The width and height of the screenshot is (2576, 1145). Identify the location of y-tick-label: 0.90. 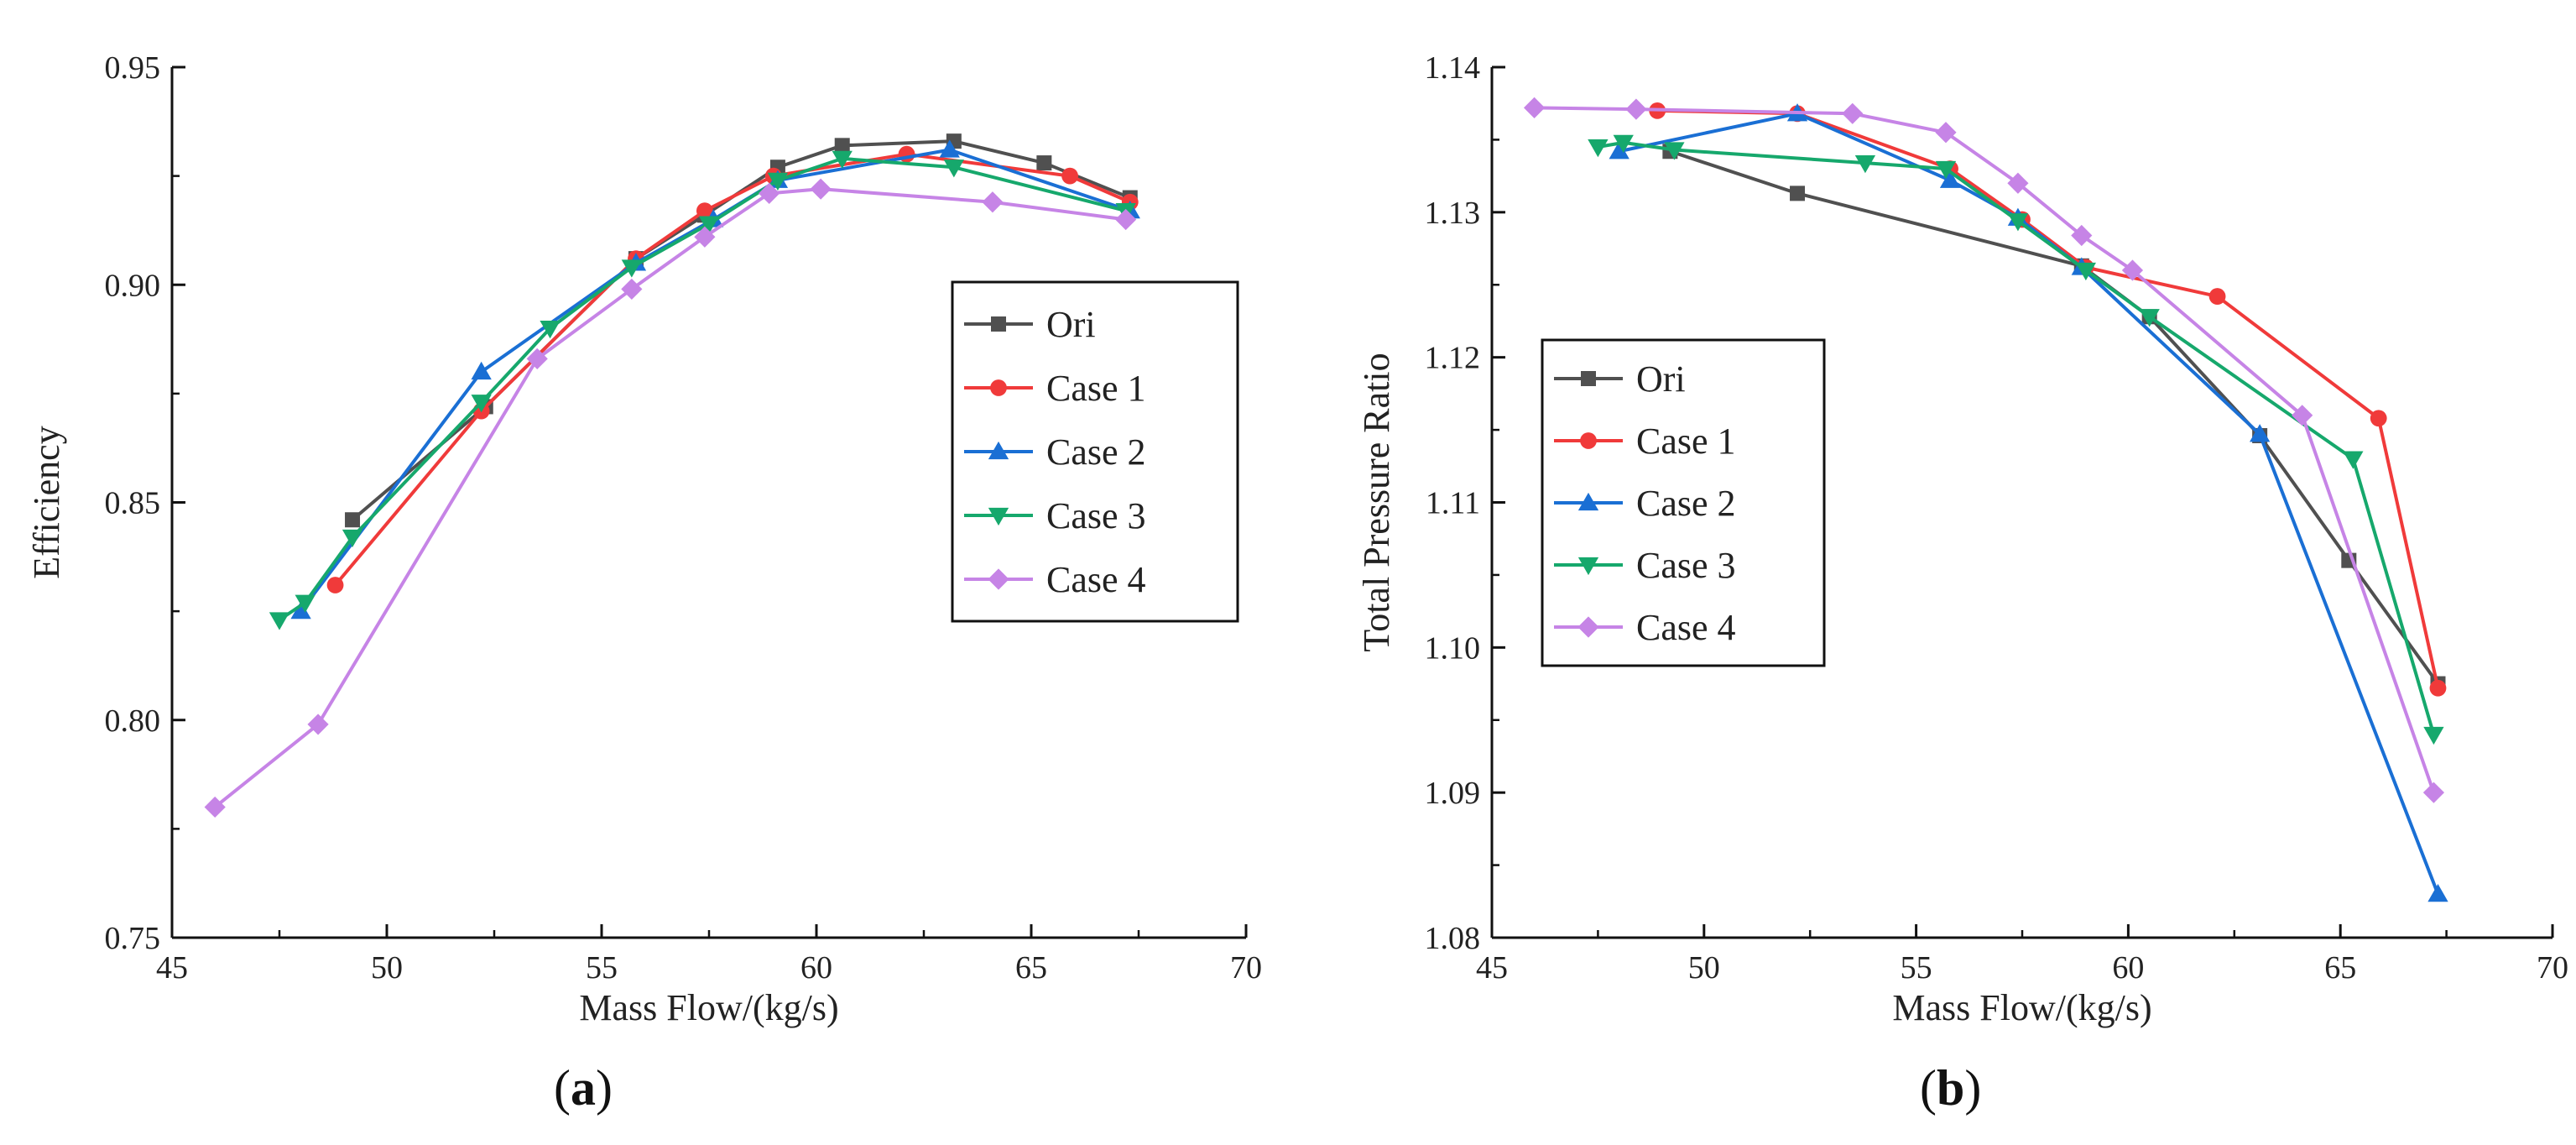
(133, 285).